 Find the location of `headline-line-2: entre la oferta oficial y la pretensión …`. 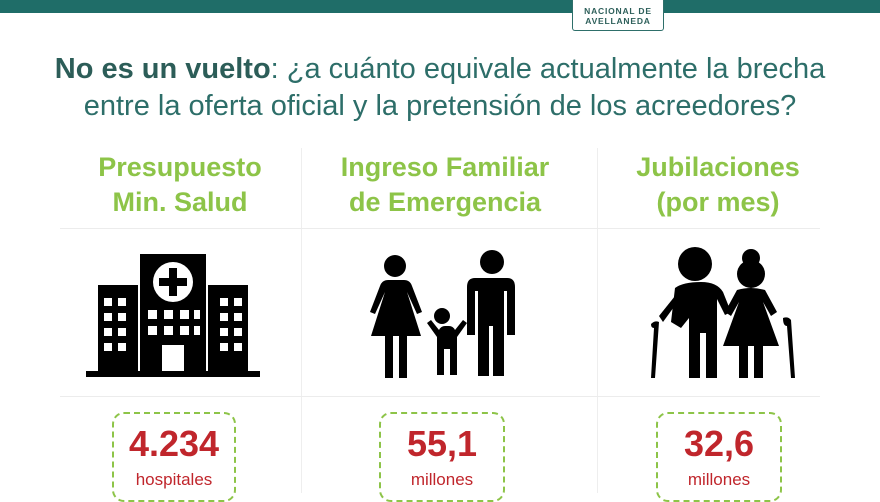

headline-line-2: entre la oferta oficial y la pretensión … is located at coordinates (440, 106).